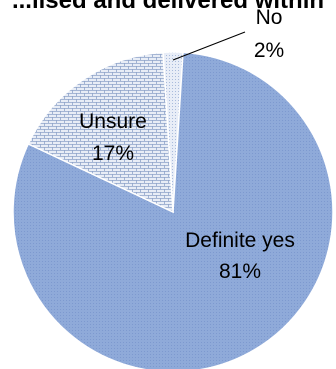 The width and height of the screenshot is (336, 369). I want to click on chart-title-clip: ...lised and delivered within, so click(168, 7).